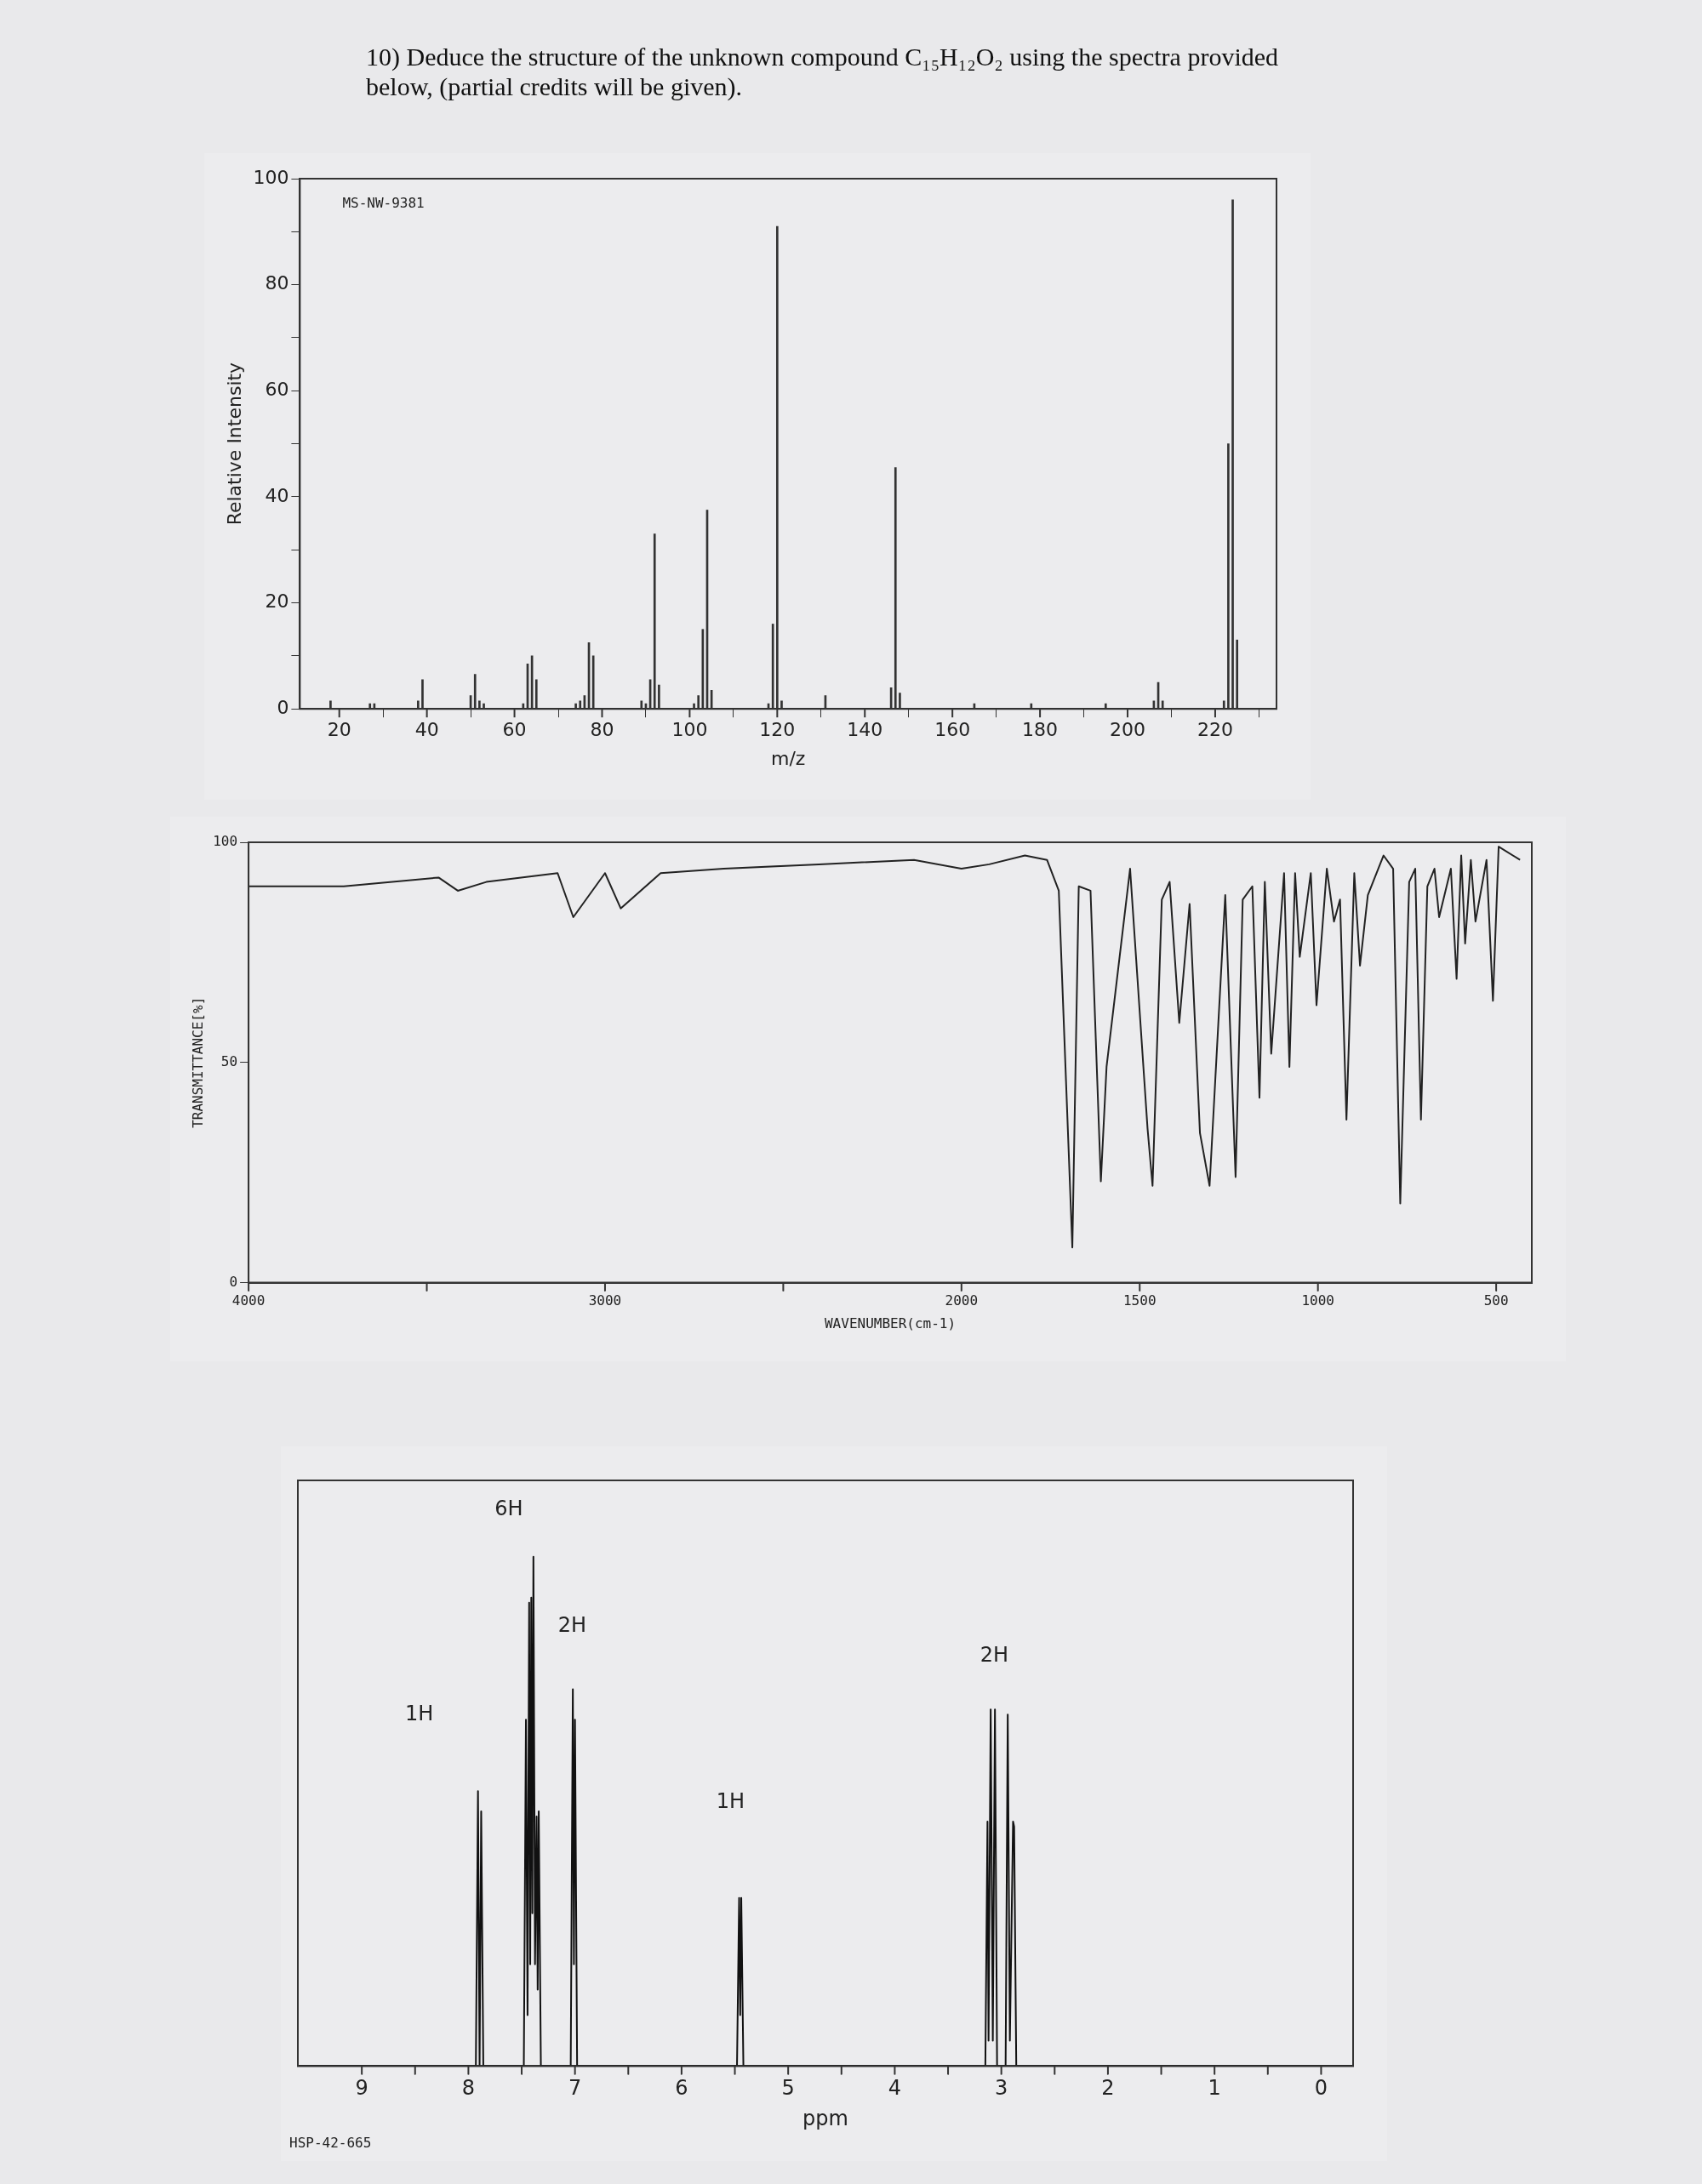 This screenshot has height=2184, width=1702. Describe the element at coordinates (1001, 2088) in the screenshot. I see `x-tick-label: 3` at that location.